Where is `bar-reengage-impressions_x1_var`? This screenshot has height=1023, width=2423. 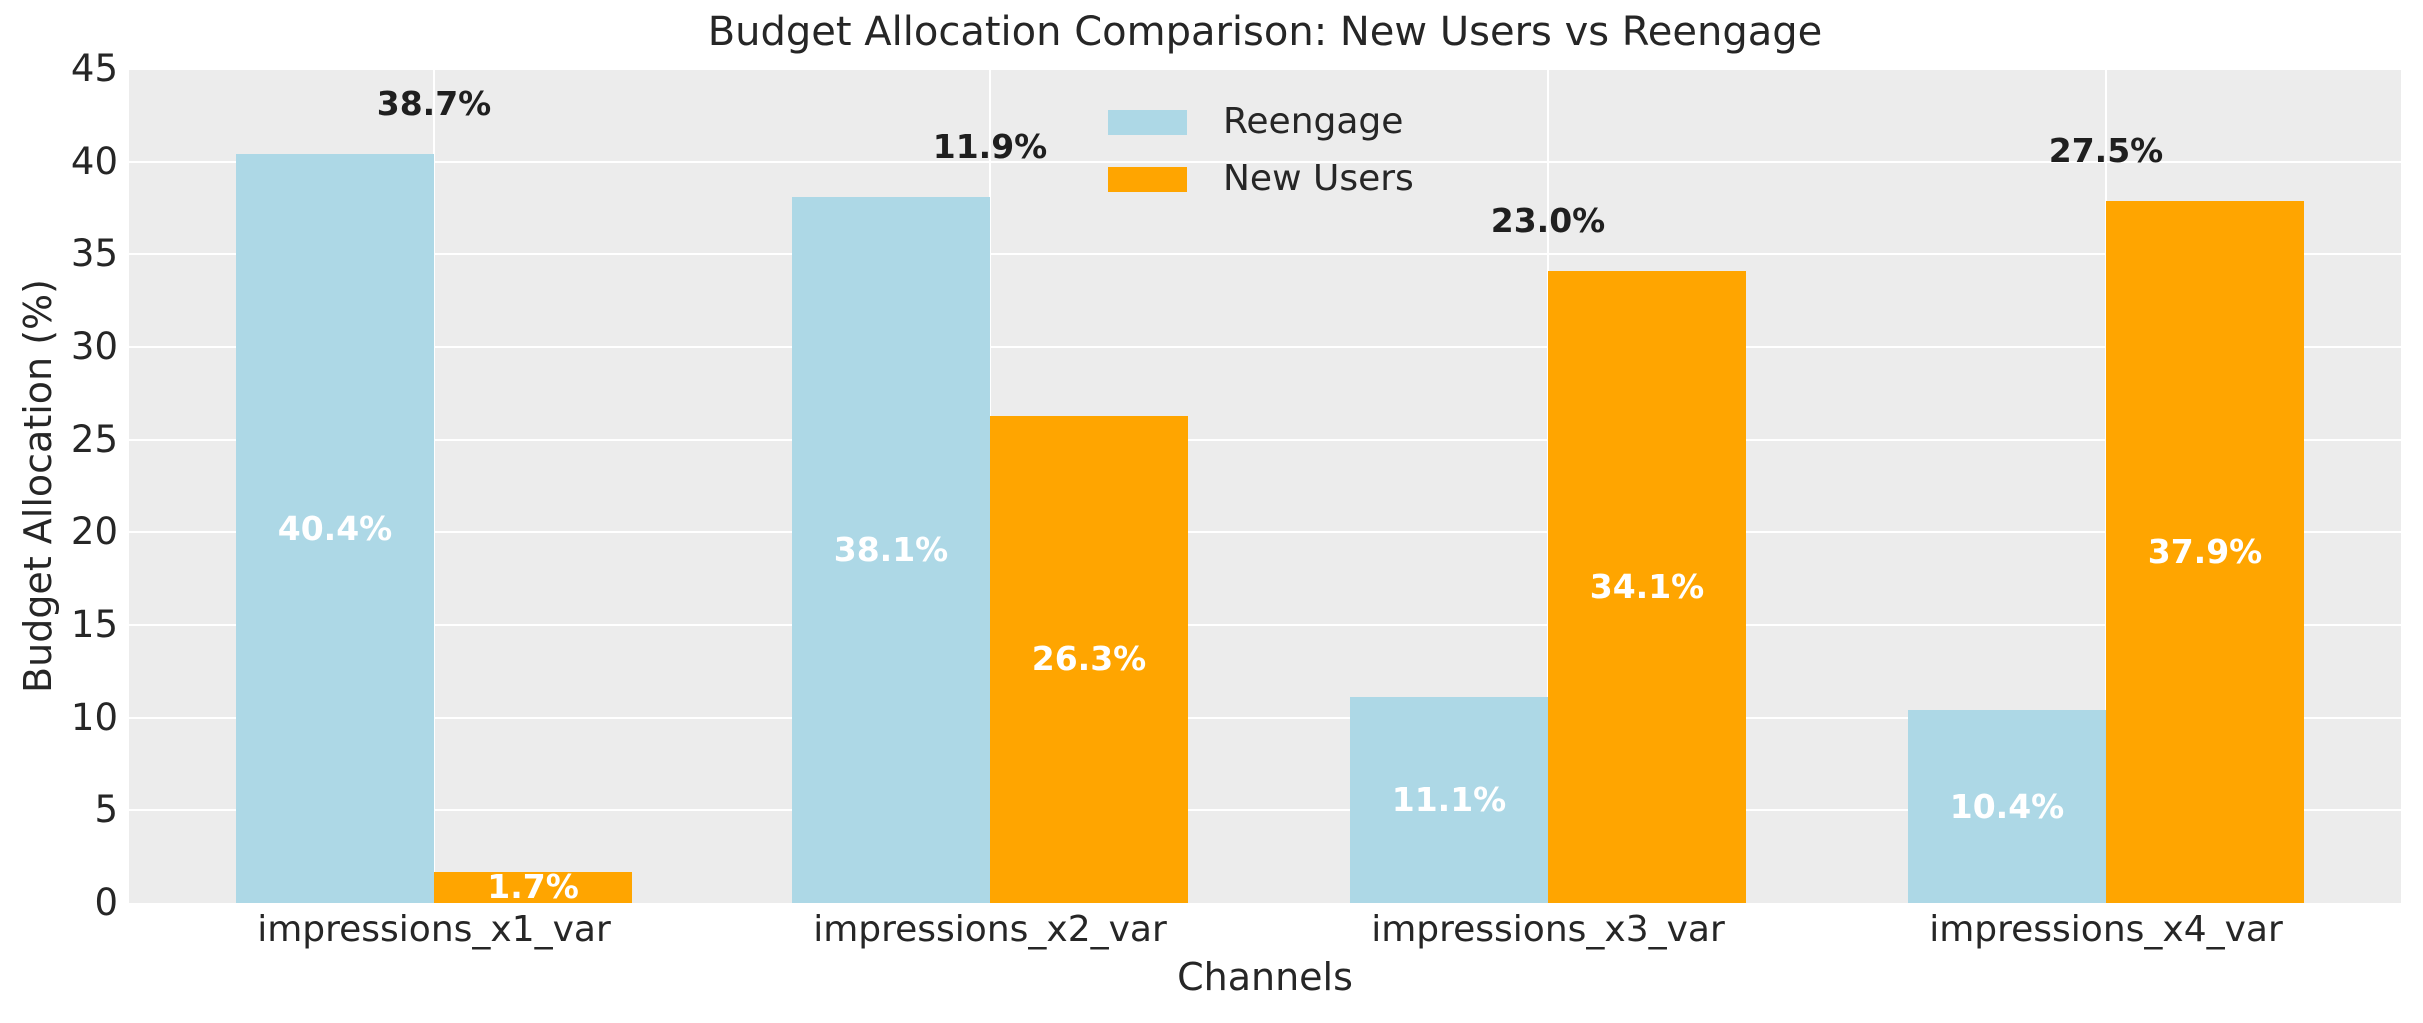
bar-reengage-impressions_x1_var is located at coordinates (335, 528).